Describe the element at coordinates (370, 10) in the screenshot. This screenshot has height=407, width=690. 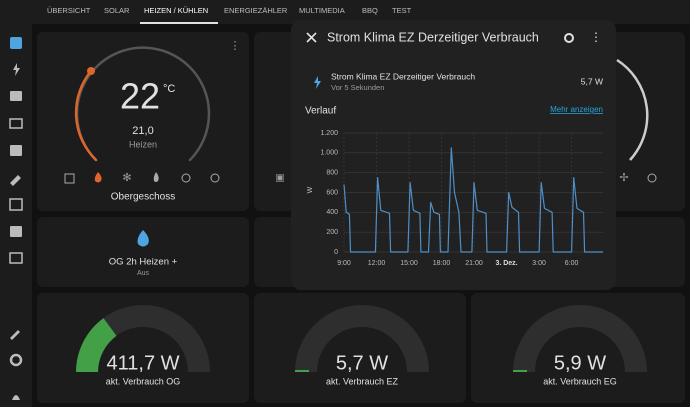
I see `tab: BBQ` at that location.